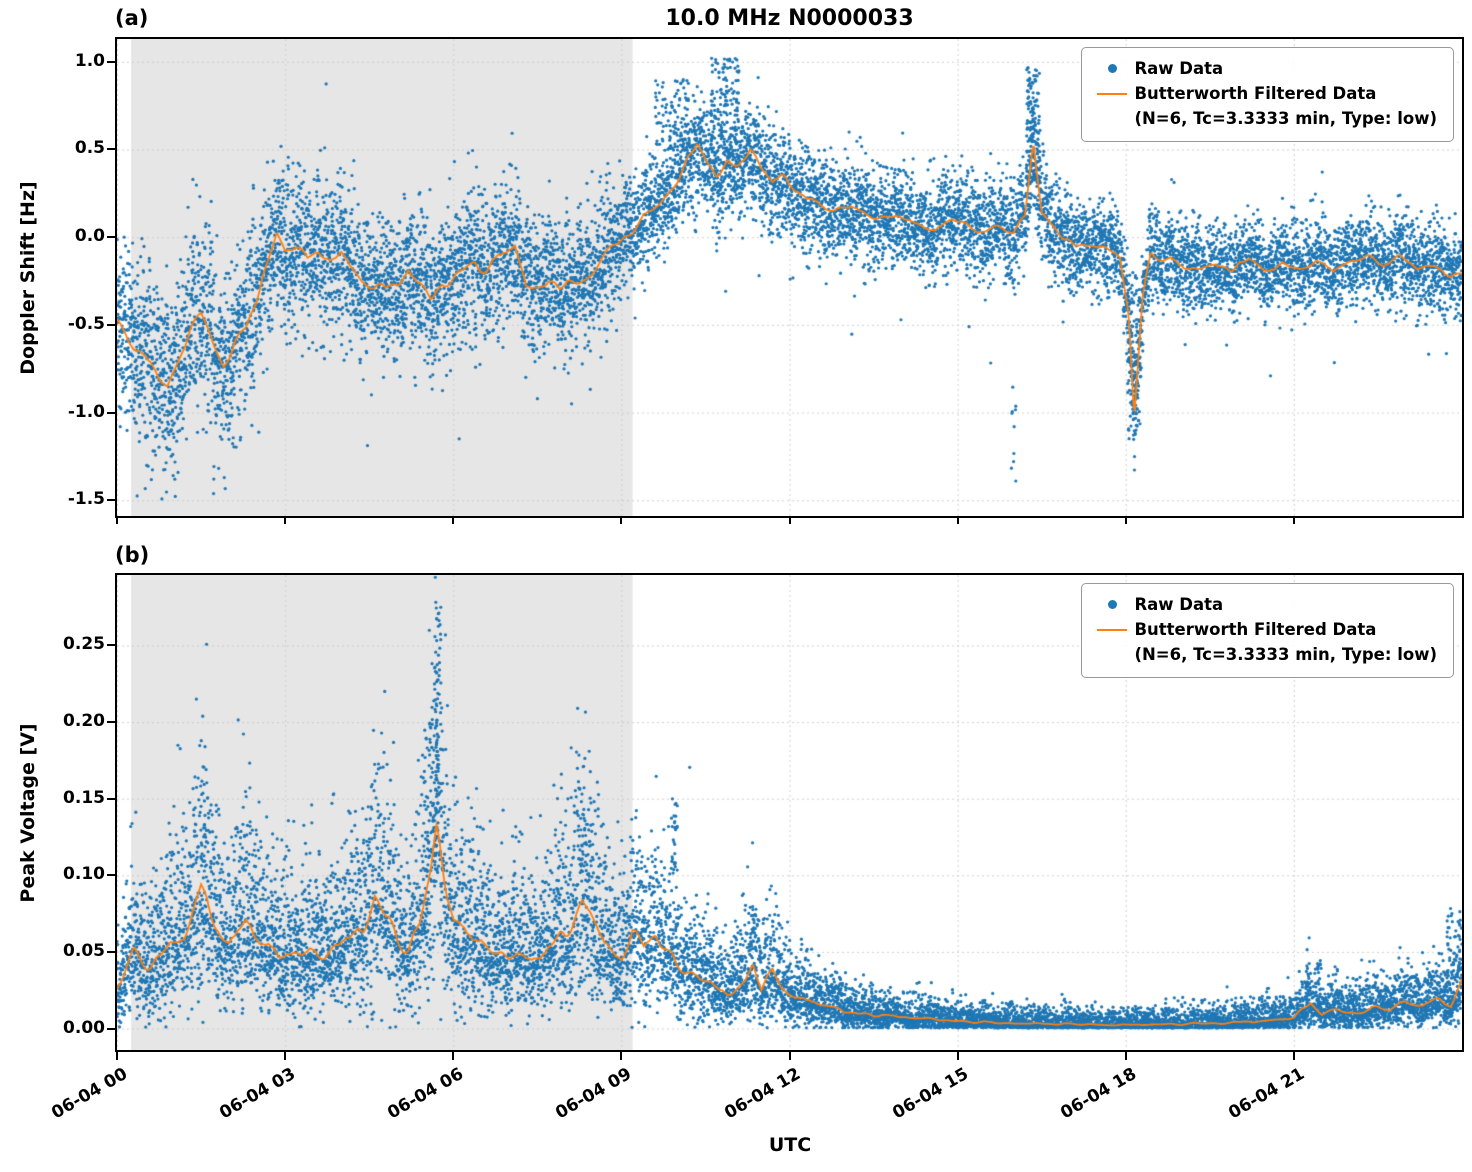  Describe the element at coordinates (594, 1094) in the screenshot. I see `x-tick-label: 06-04 09` at that location.